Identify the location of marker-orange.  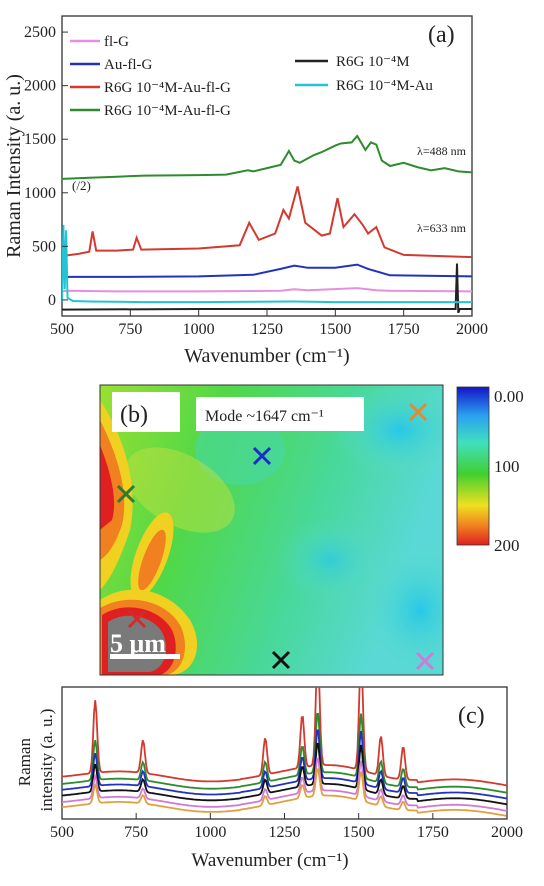
(418, 412).